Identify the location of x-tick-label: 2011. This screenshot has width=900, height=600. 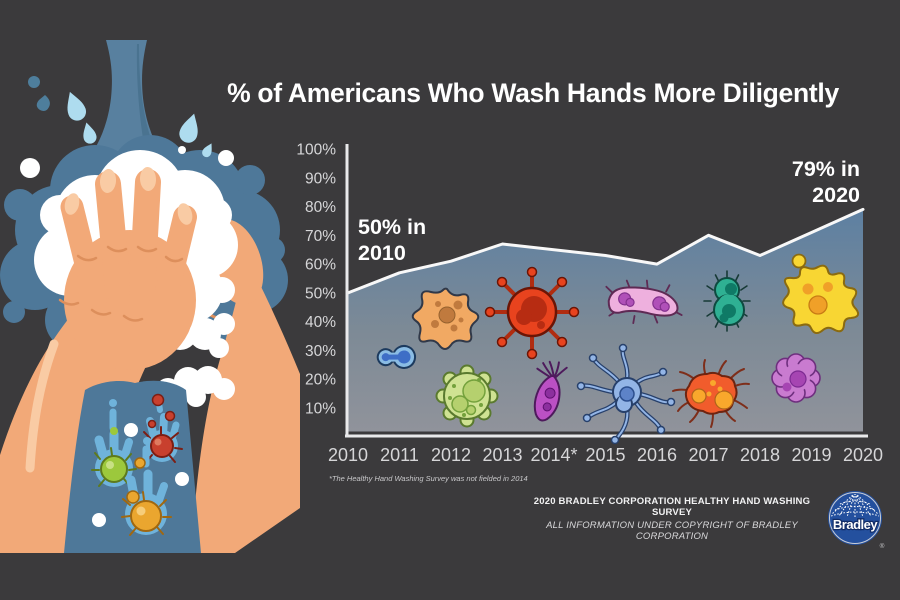
(399, 455).